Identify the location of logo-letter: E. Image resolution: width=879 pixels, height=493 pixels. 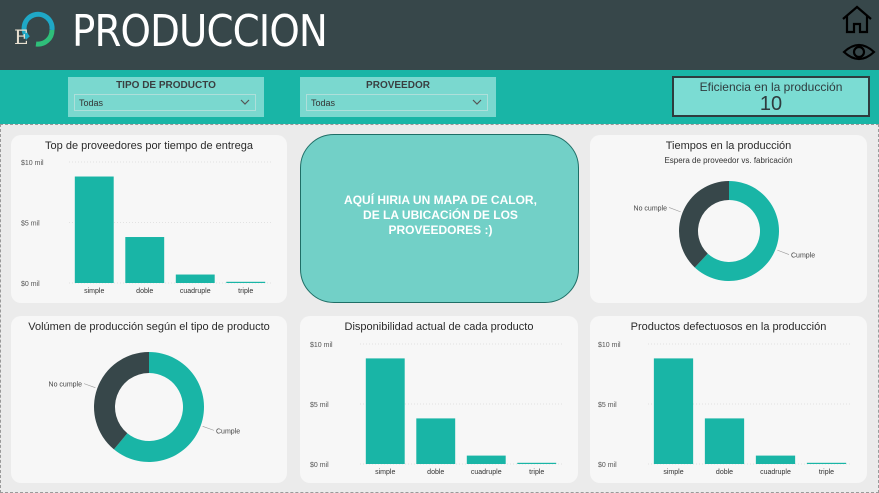
(21, 37).